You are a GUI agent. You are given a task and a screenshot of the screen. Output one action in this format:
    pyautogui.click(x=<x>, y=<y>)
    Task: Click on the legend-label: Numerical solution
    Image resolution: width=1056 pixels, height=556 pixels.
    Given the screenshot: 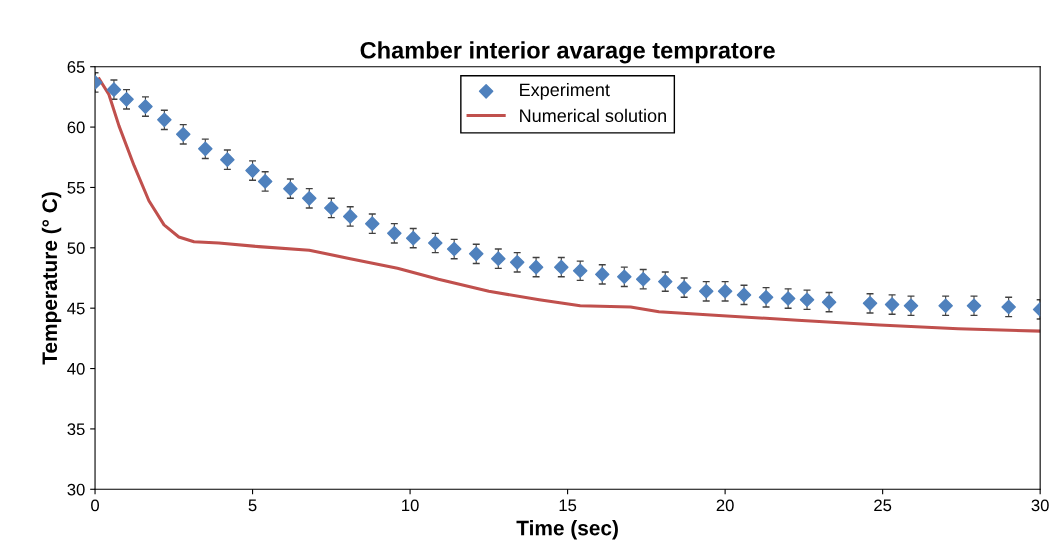 What is the action you would take?
    pyautogui.click(x=593, y=115)
    